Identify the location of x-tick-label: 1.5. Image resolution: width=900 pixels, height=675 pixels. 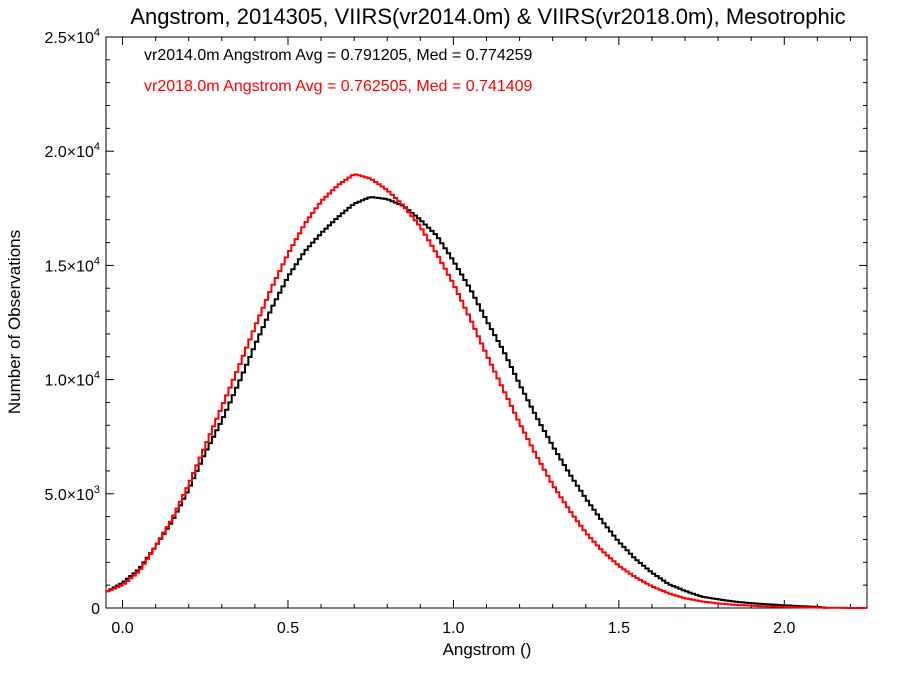
(619, 628).